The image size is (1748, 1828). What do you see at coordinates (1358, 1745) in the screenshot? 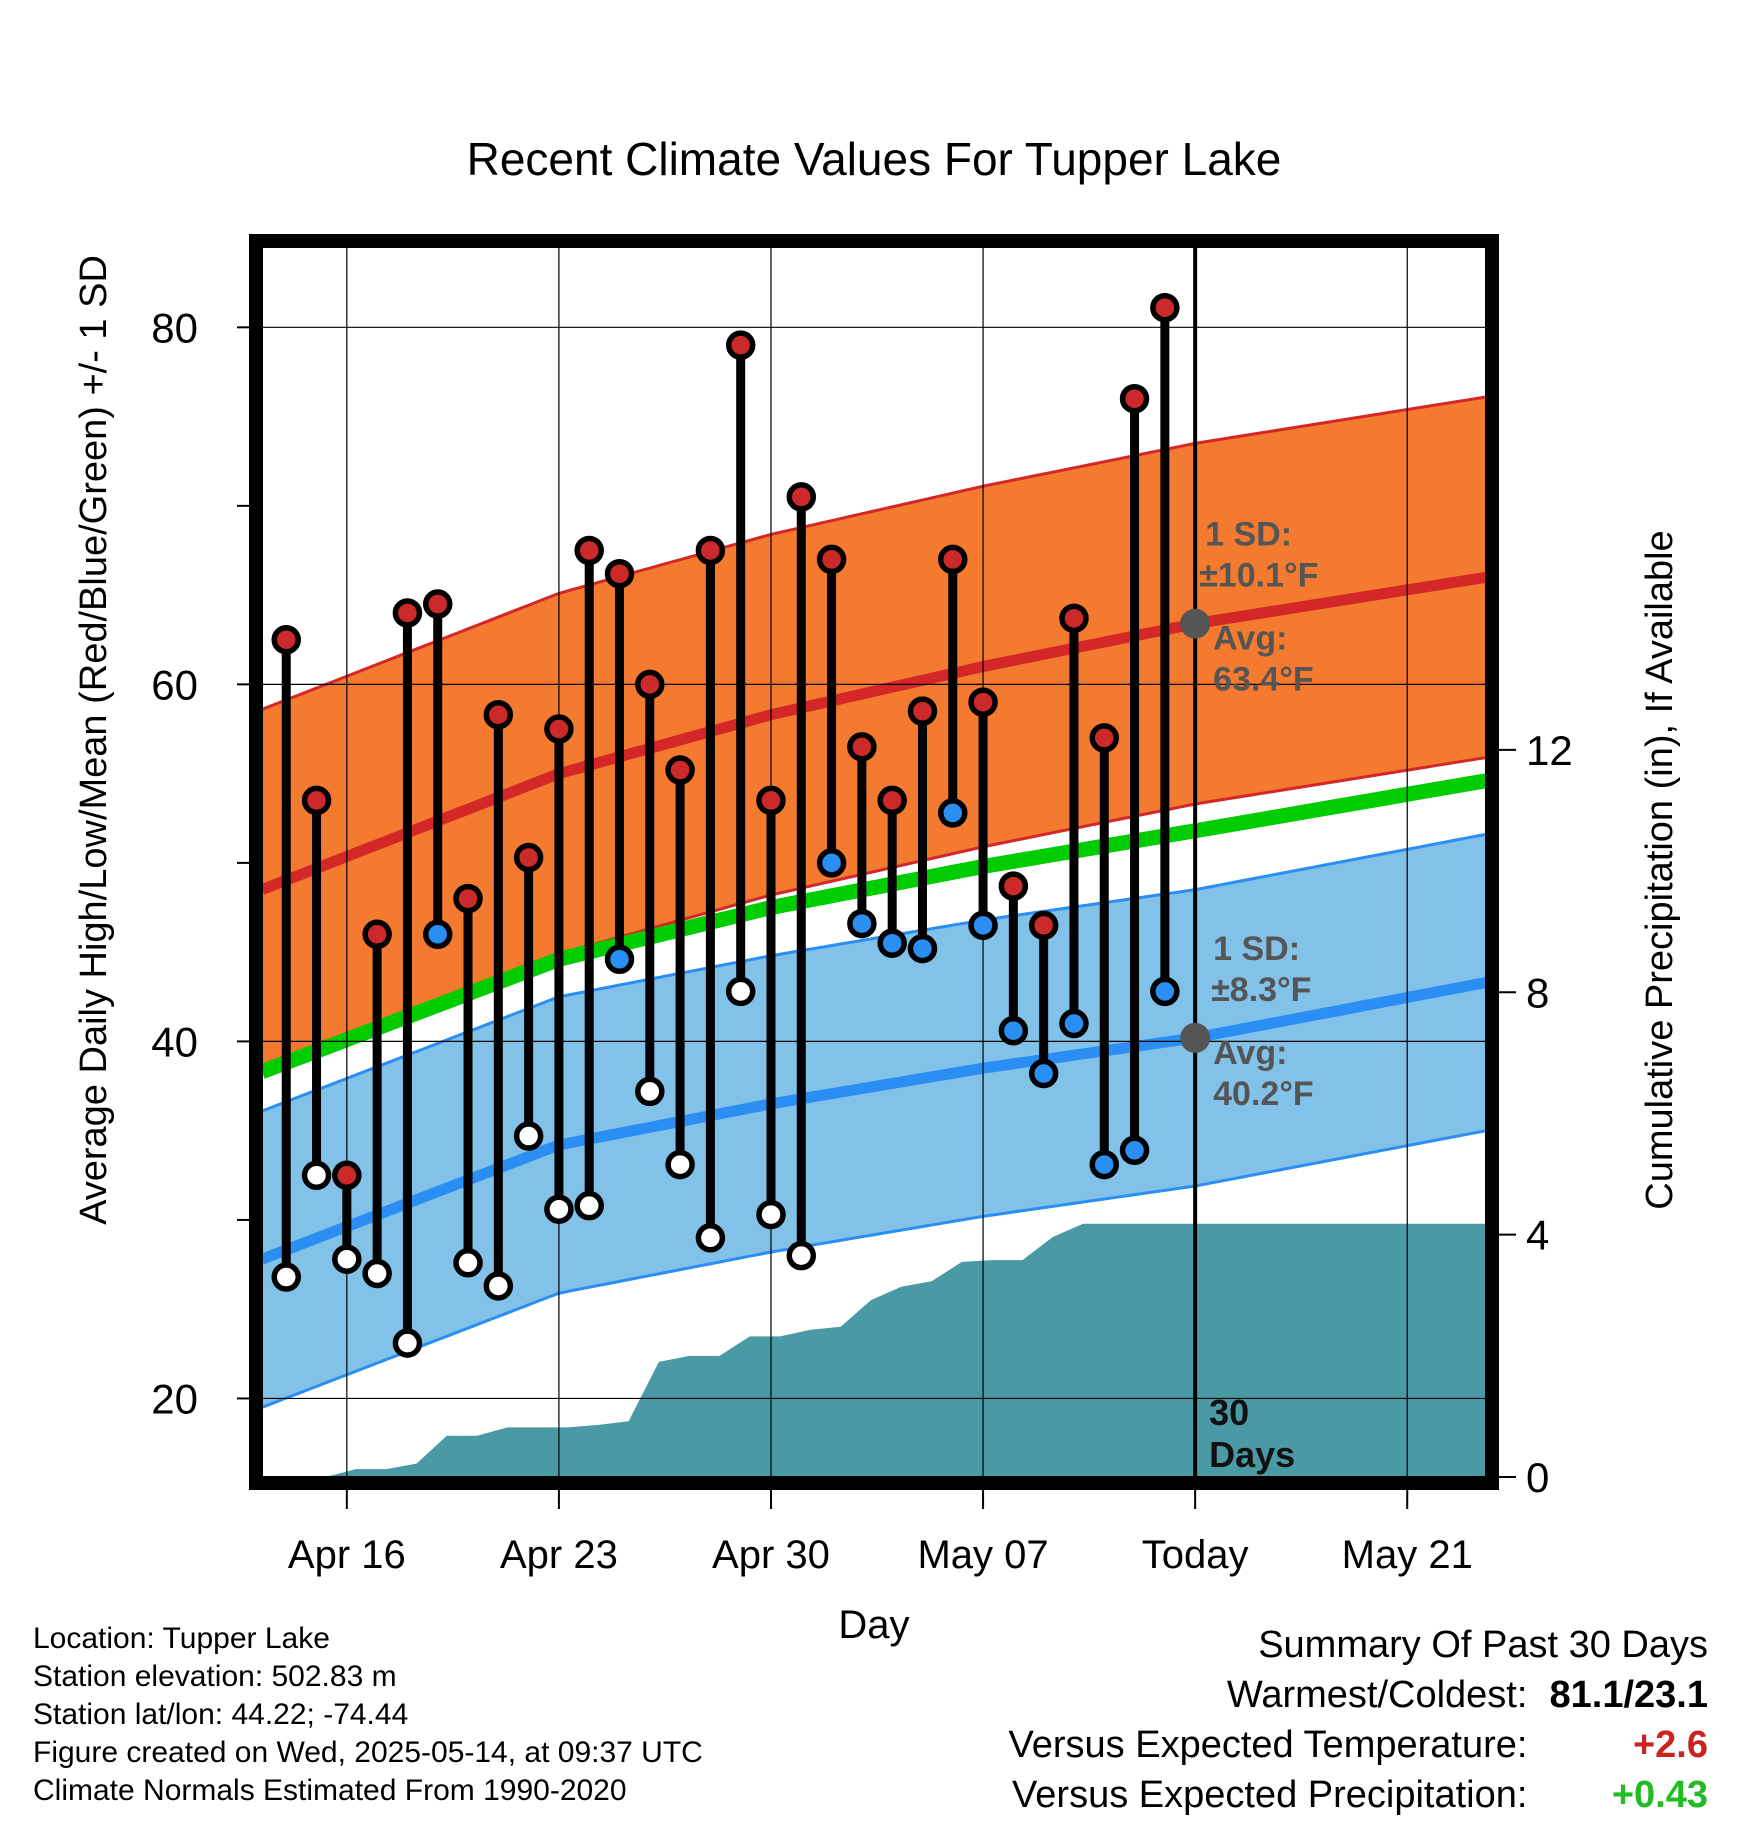
I see `summary-temp: Versus Expected Temperature: +2.6` at bounding box center [1358, 1745].